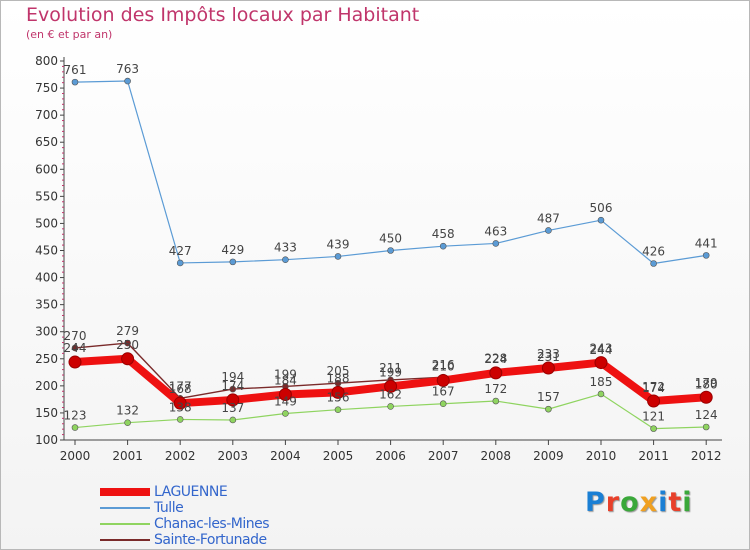 This screenshot has height=550, width=750. Describe the element at coordinates (390, 456) in the screenshot. I see `x-tick-label: 2006` at that location.